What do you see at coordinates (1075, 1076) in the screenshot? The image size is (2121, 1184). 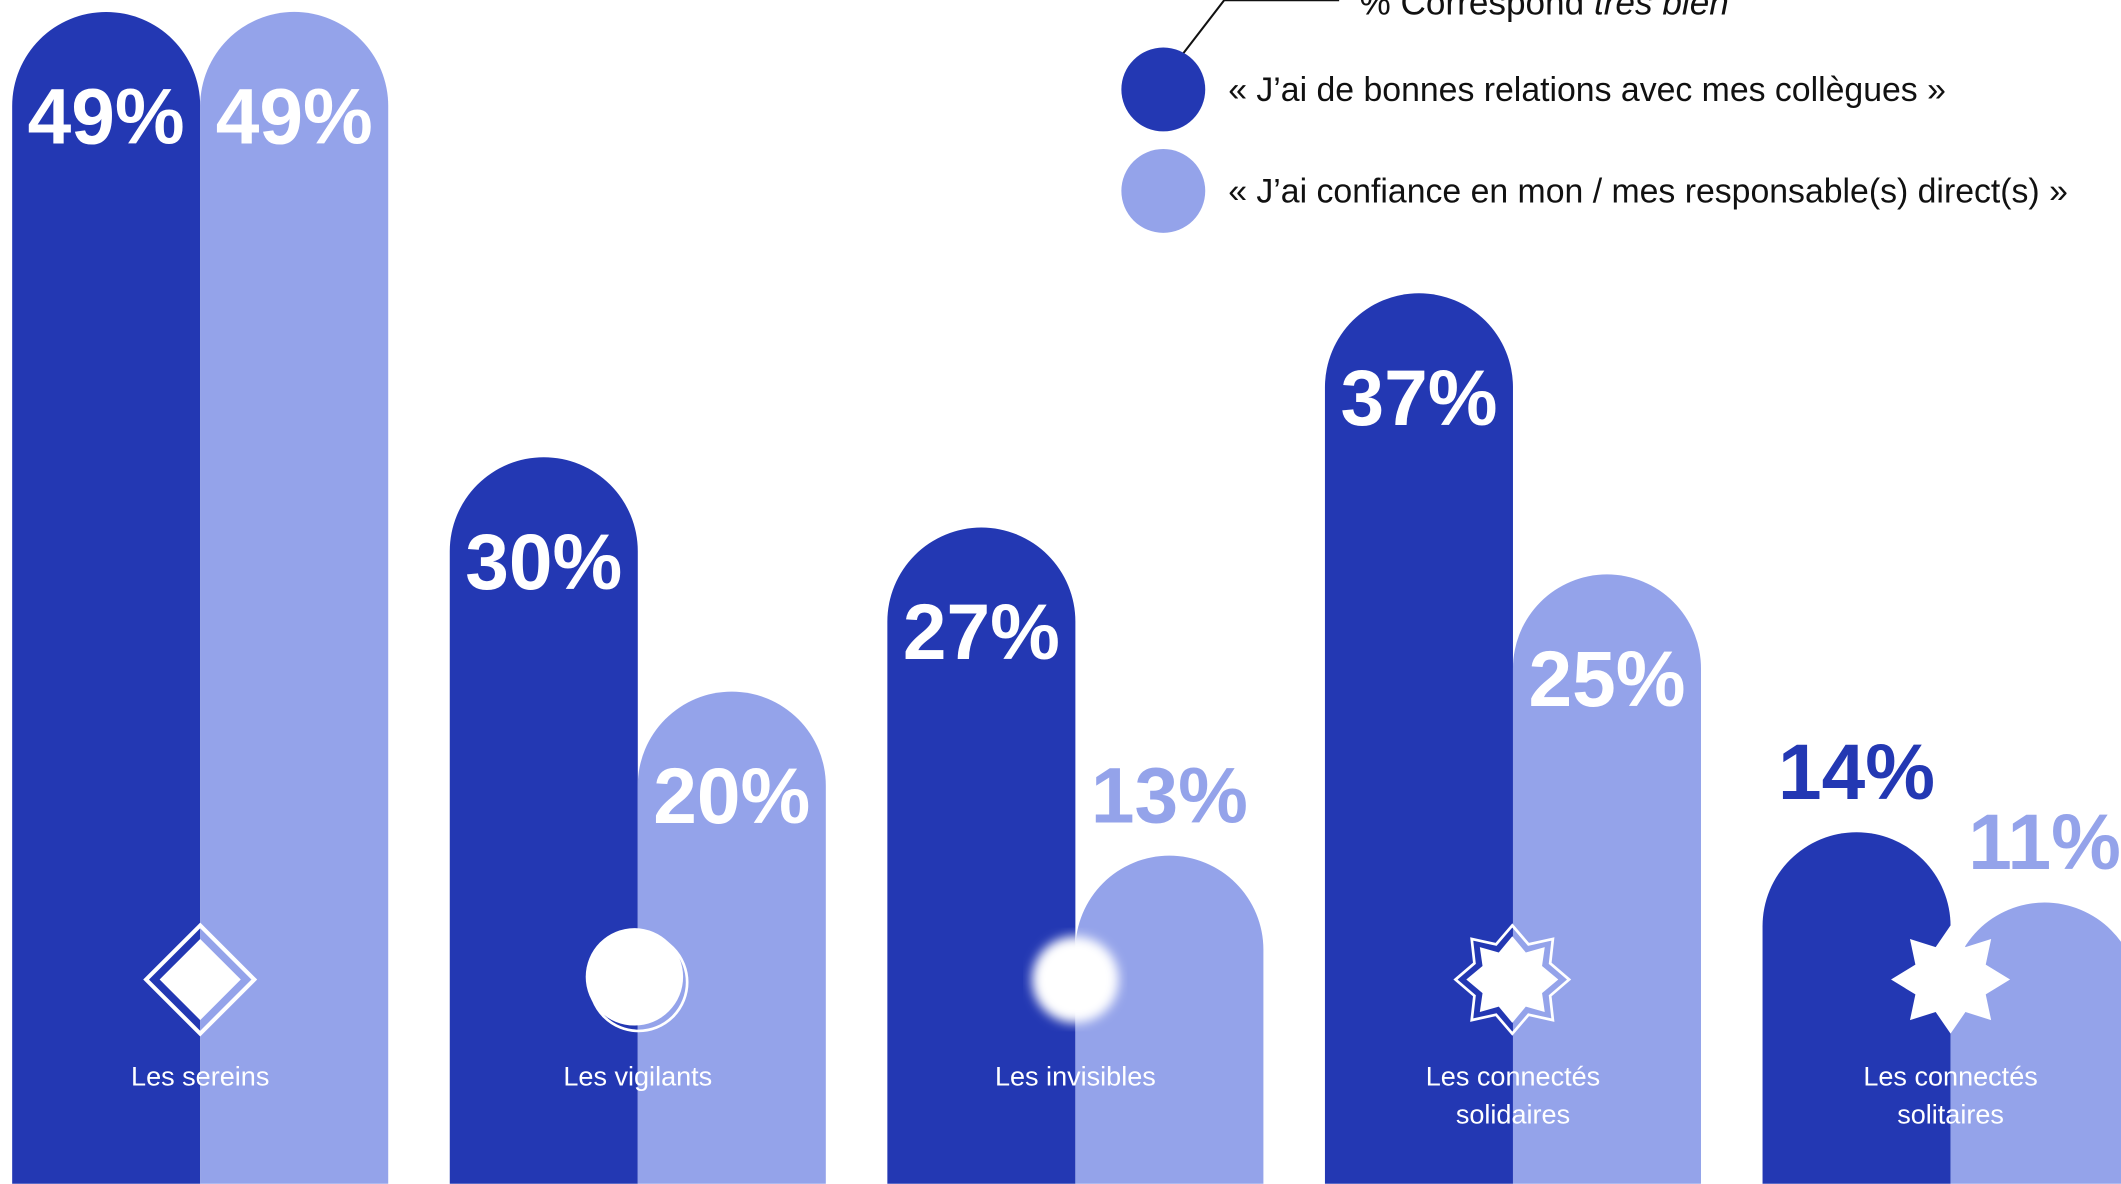 I see `category-label: Les invisibles` at bounding box center [1075, 1076].